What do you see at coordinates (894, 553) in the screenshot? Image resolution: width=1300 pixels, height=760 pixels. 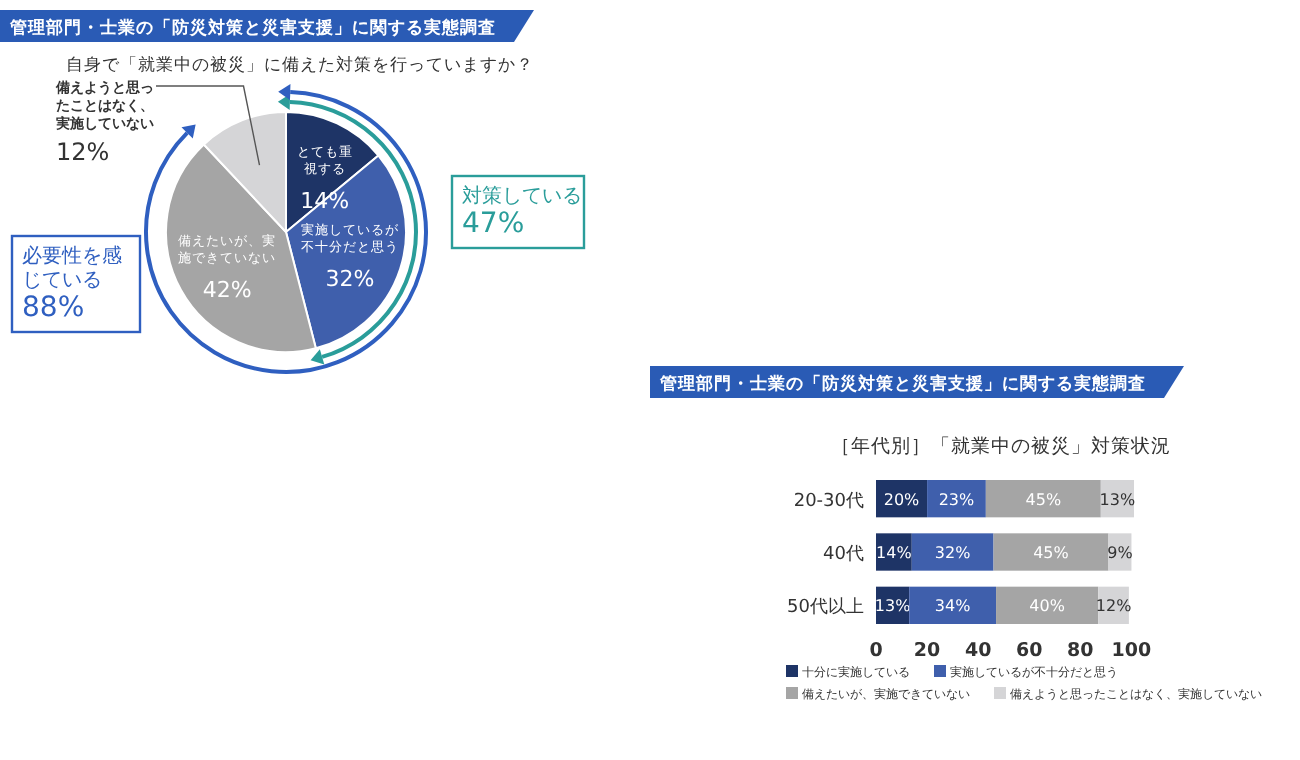 I see `data-label: 14%` at bounding box center [894, 553].